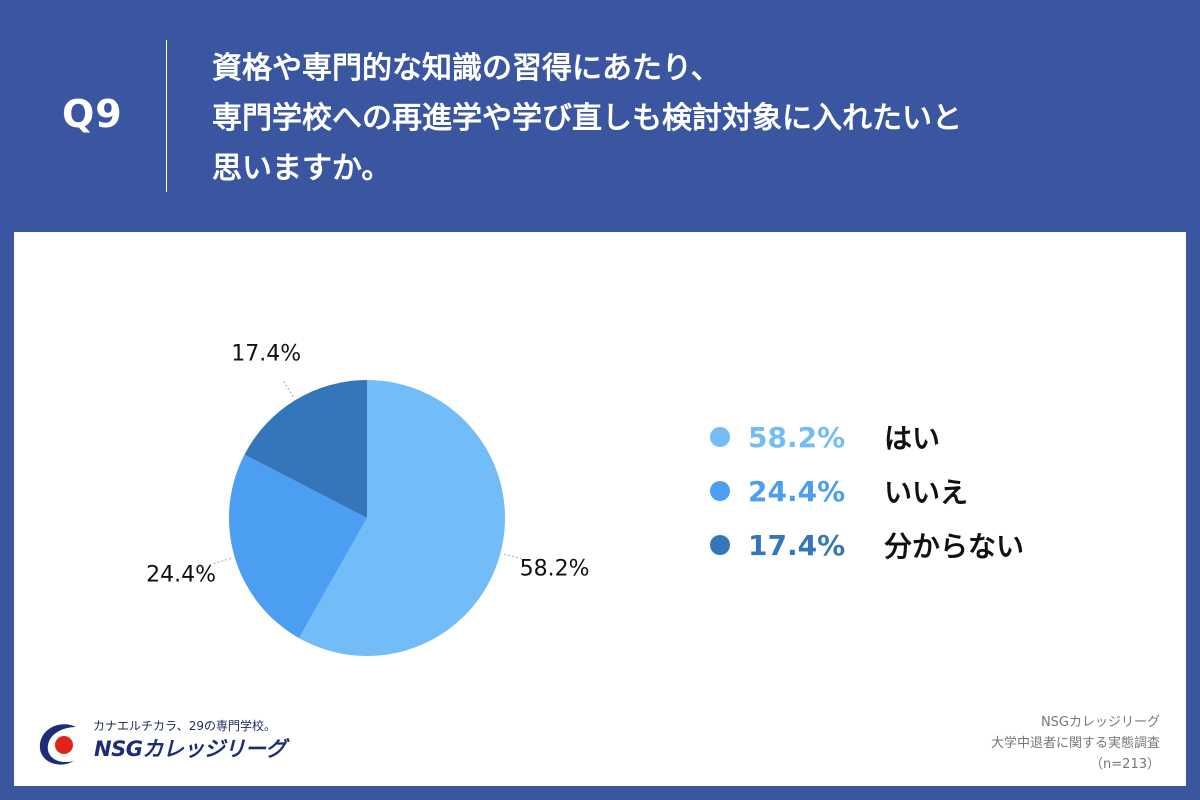  I want to click on source-line: 大学中退者に関する実態調査, so click(1075, 743).